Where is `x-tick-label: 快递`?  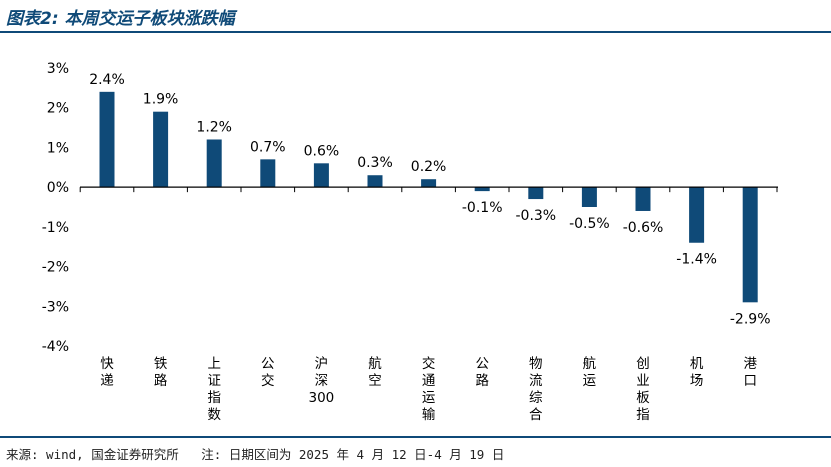
x-tick-label: 快递 is located at coordinates (107, 372).